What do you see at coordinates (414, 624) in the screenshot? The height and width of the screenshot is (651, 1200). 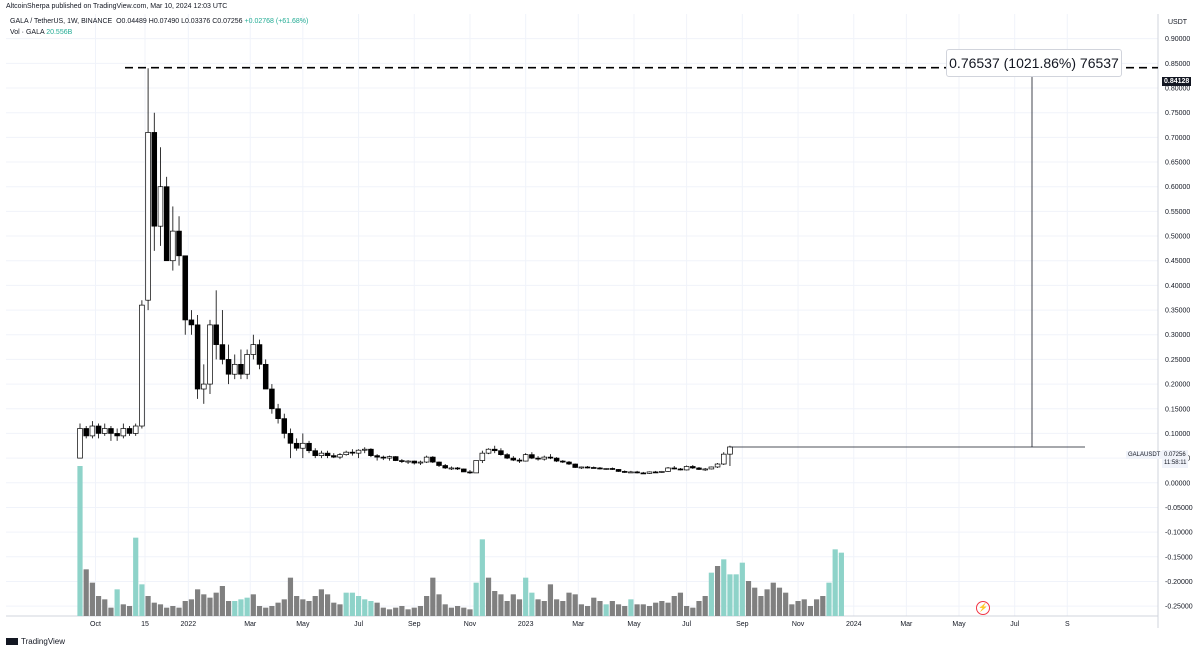 I see `x-tick-label: Sep` at bounding box center [414, 624].